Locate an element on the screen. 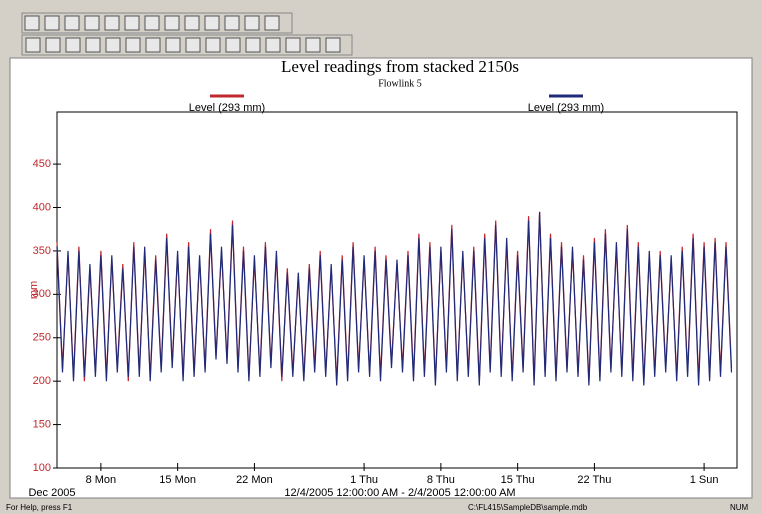  y-tick-label: 200 is located at coordinates (42, 381).